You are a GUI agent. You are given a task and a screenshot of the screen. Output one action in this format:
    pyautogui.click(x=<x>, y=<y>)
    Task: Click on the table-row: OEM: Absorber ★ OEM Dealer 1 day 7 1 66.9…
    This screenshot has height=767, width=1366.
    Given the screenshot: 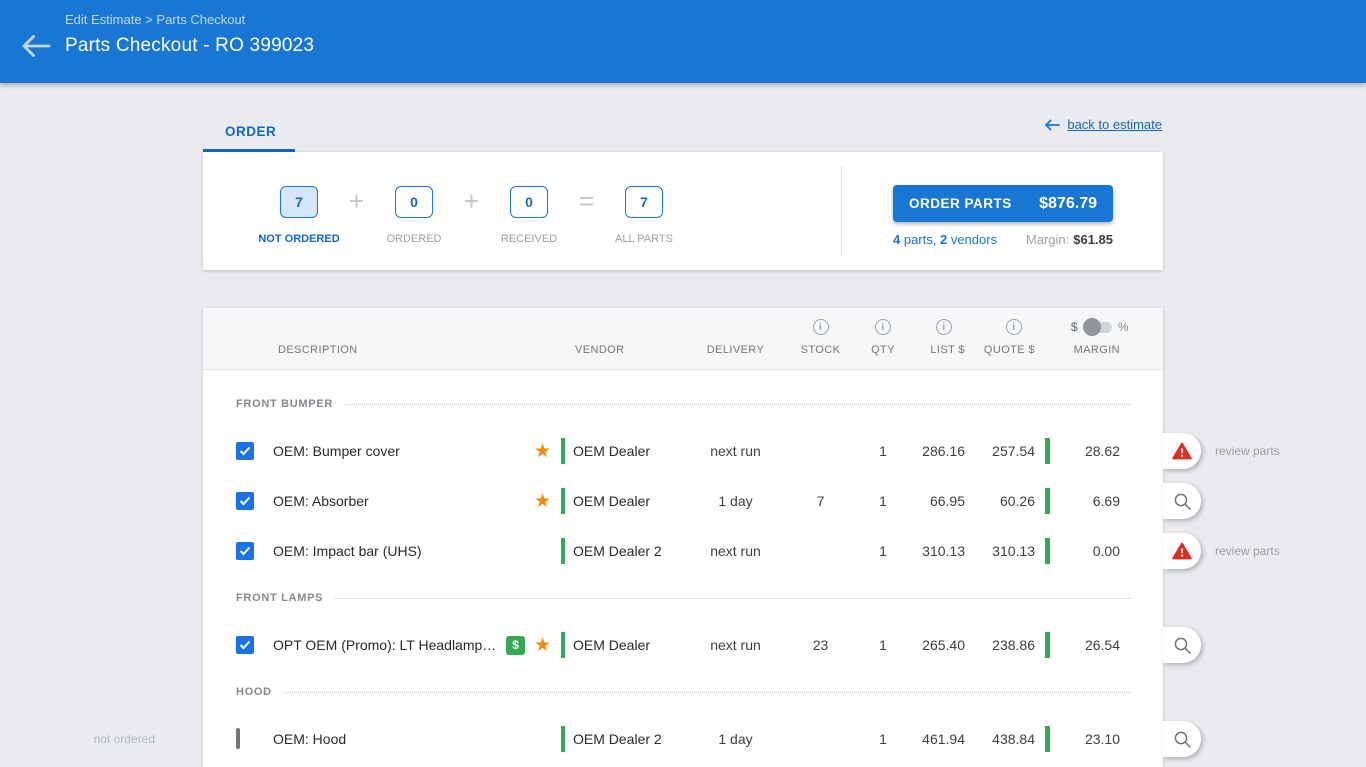 What is the action you would take?
    pyautogui.click(x=702, y=501)
    